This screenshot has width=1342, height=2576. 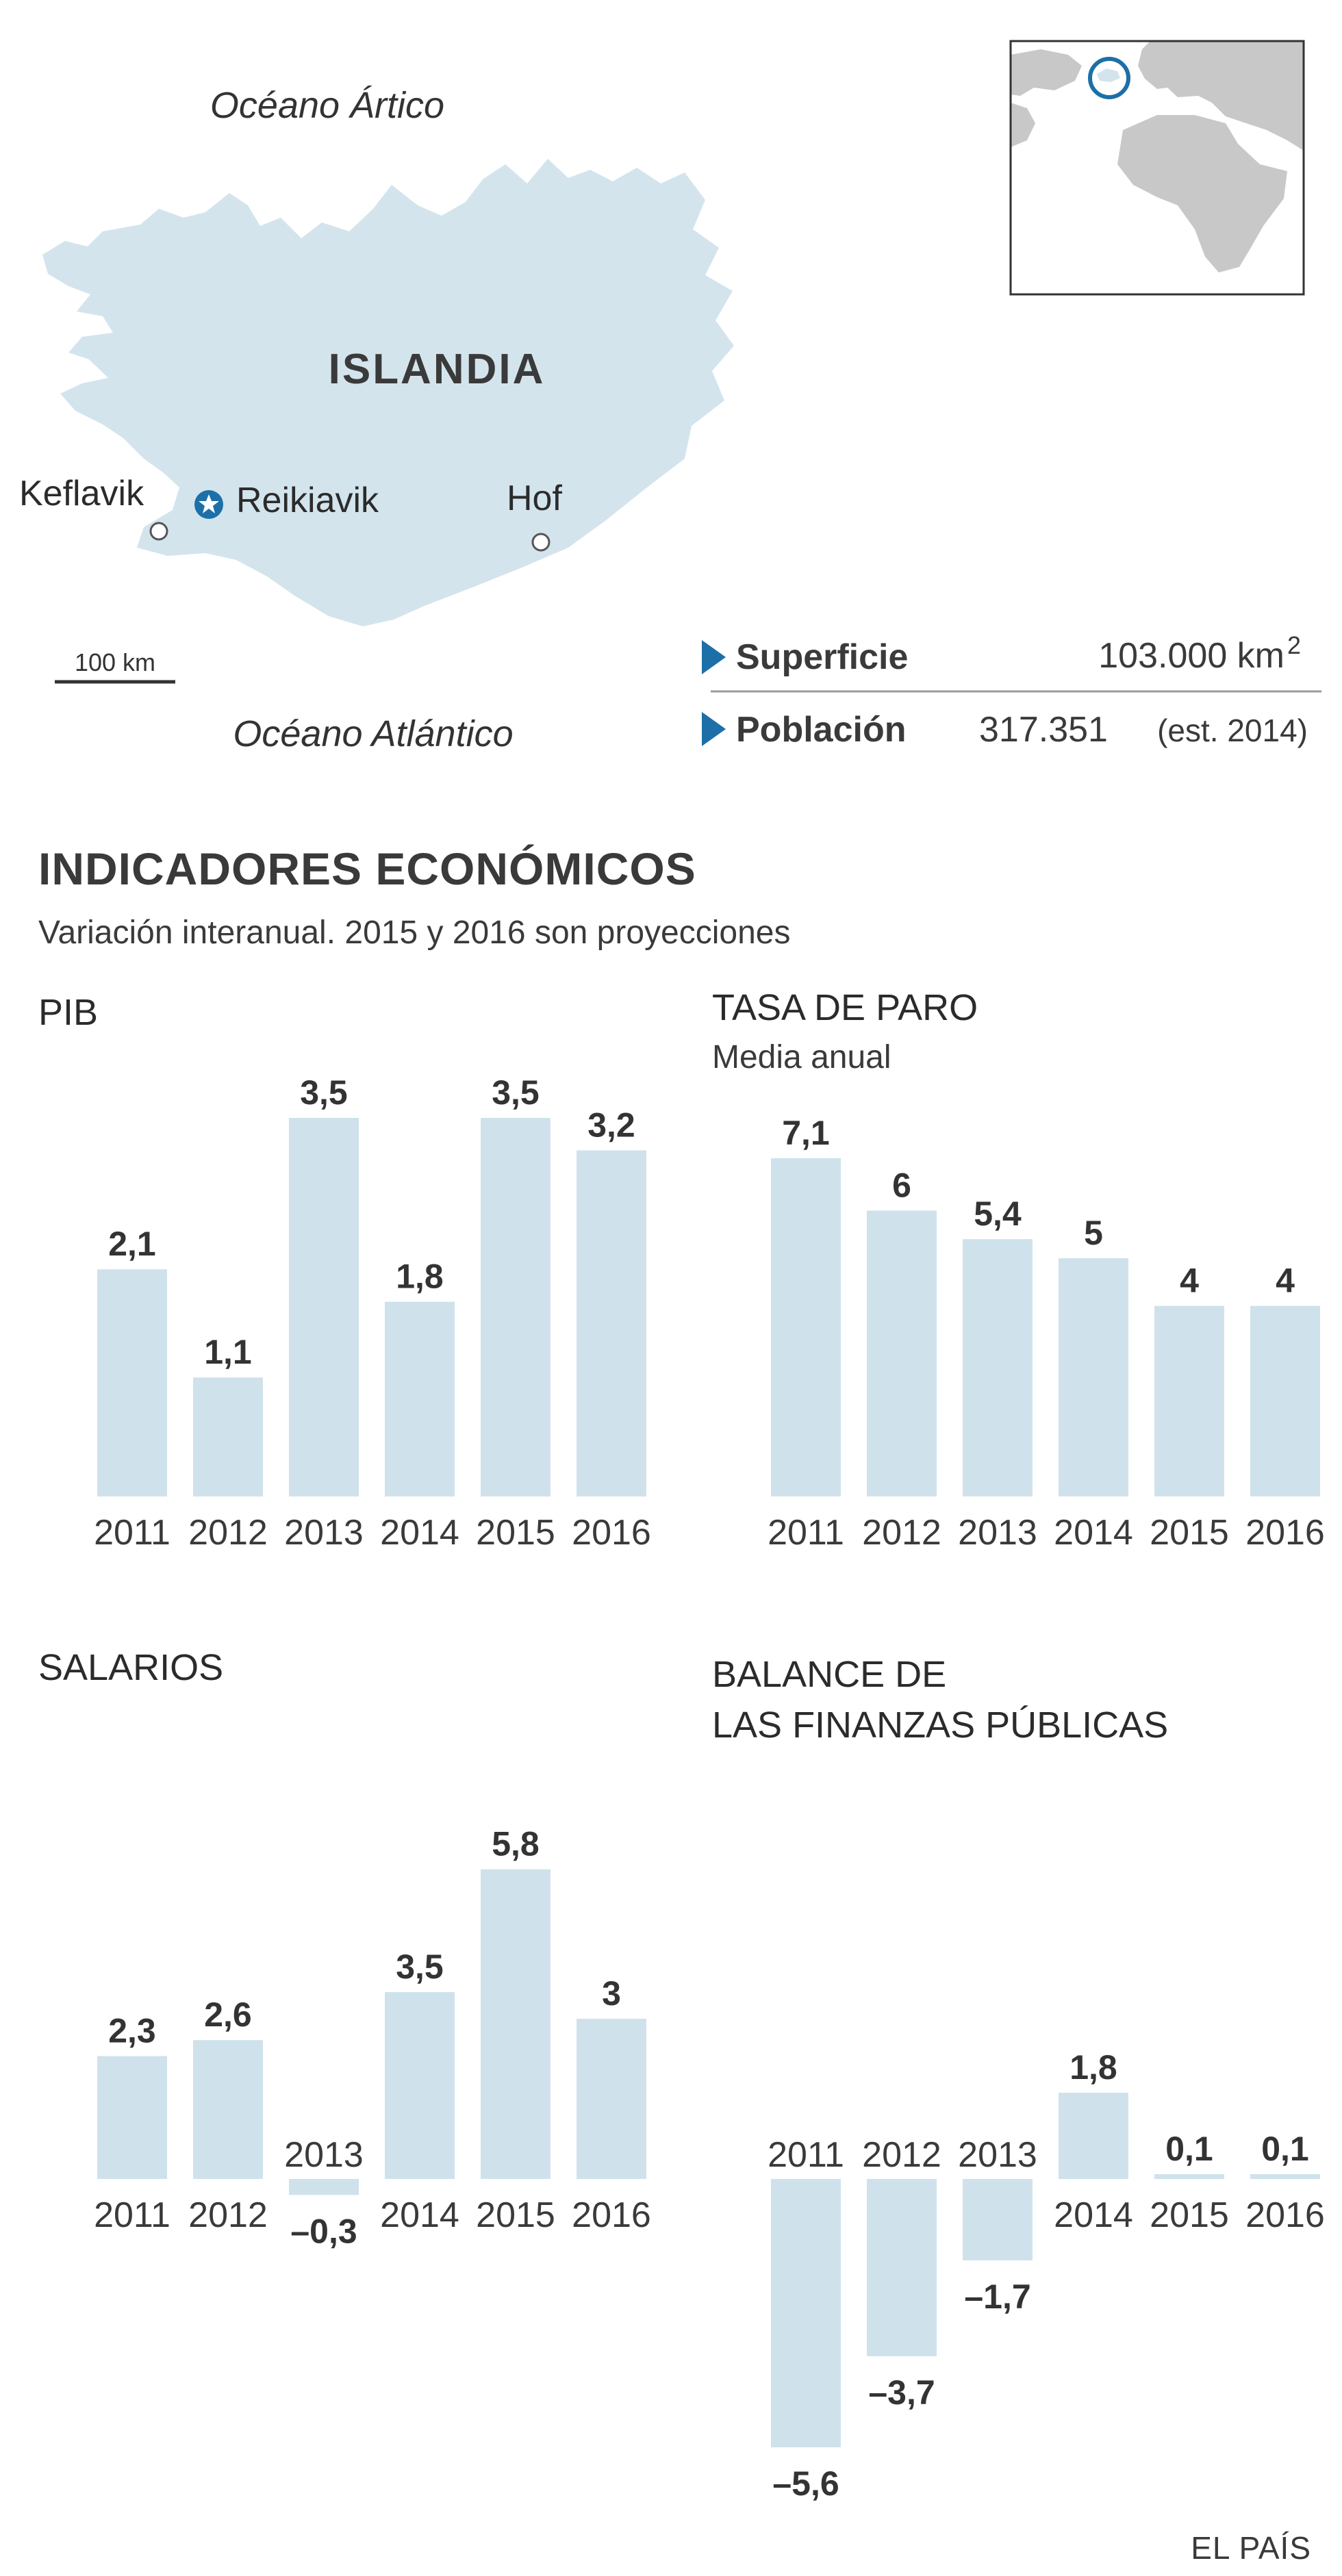 What do you see at coordinates (1189, 2149) in the screenshot?
I see `data-label-2015: 0,1` at bounding box center [1189, 2149].